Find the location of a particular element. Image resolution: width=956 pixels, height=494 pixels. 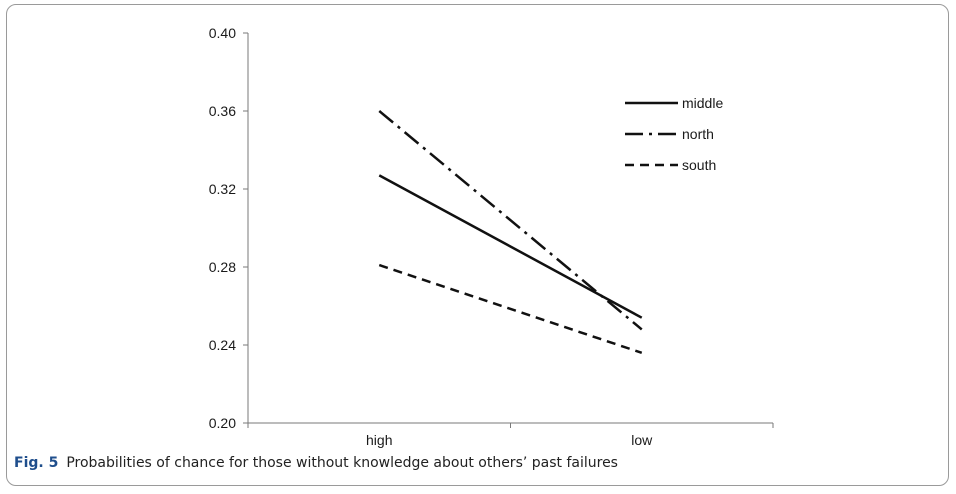

series-line-south is located at coordinates (510, 308).